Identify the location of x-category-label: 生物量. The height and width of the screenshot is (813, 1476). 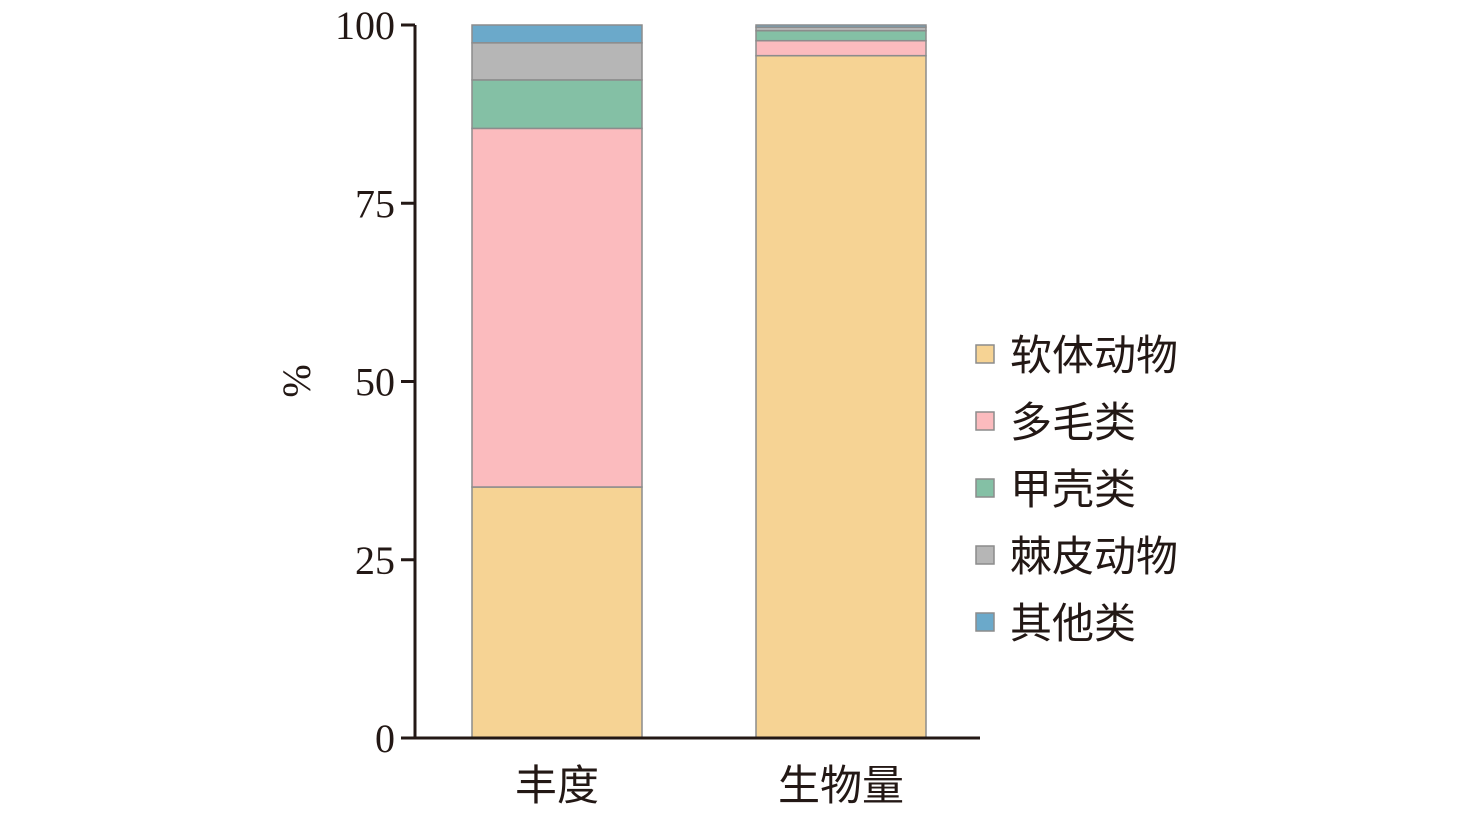
(841, 785).